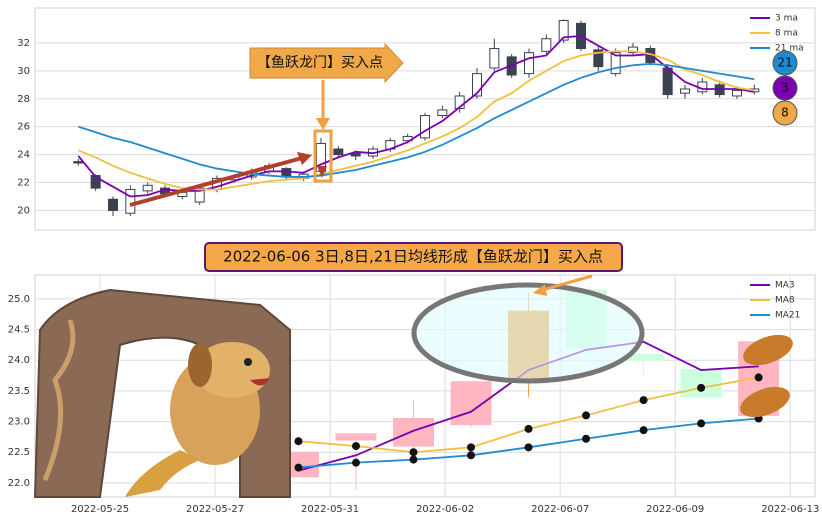 The image size is (822, 520). I want to click on x-tick-label: 2022-05-27, so click(215, 509).